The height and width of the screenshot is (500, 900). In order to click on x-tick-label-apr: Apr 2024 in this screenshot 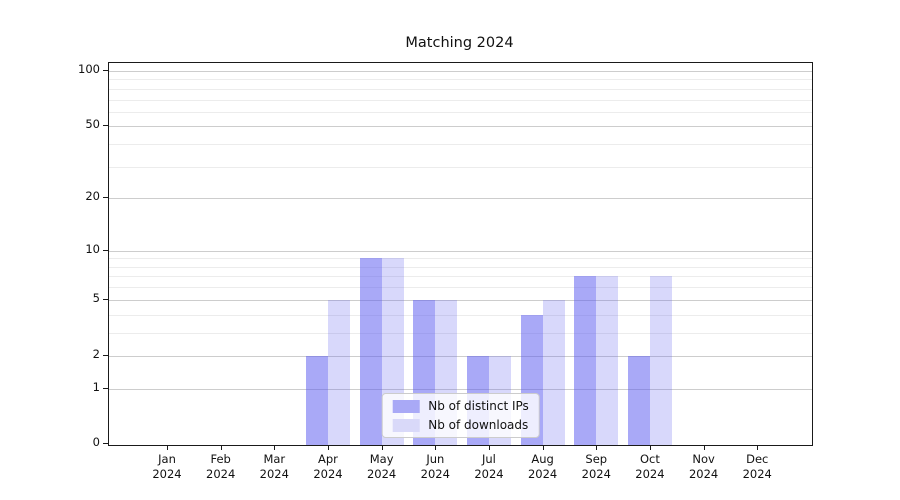, I will do `click(328, 467)`.